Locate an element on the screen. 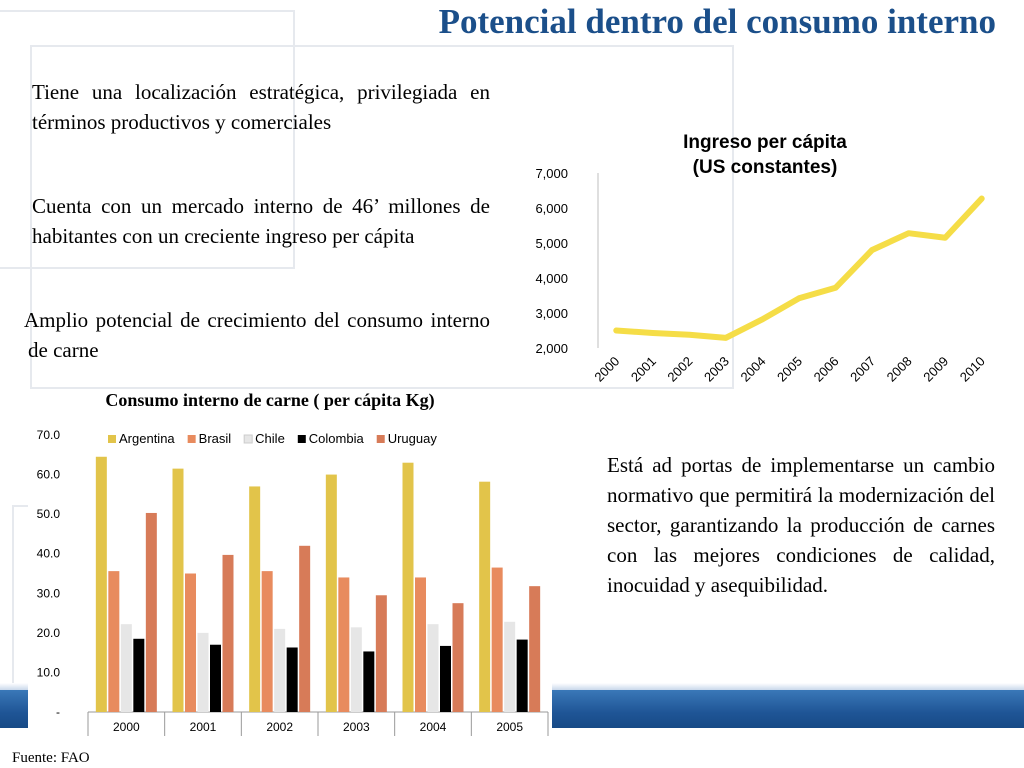  income-chart-title: Ingreso per cápita (US constantes) is located at coordinates (765, 155).